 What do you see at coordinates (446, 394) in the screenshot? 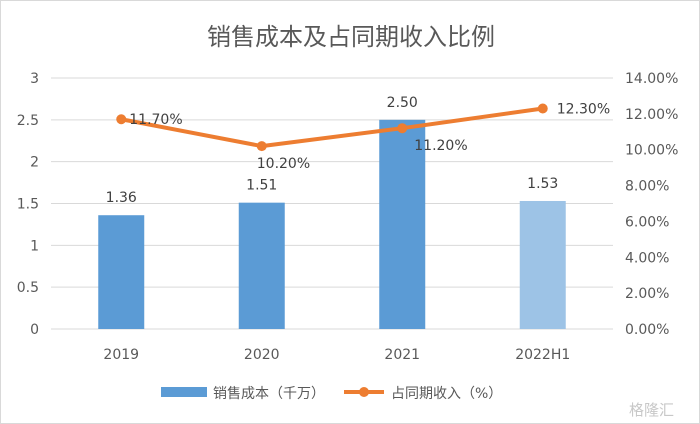
I see `legend-line-label: 占同期收入（%）` at bounding box center [446, 394].